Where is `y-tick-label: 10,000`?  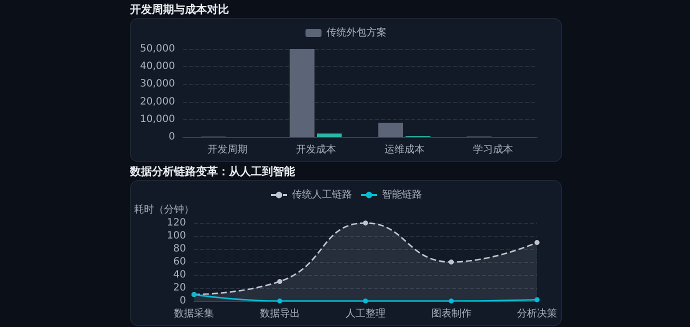
y-tick-label: 10,000 is located at coordinates (157, 119).